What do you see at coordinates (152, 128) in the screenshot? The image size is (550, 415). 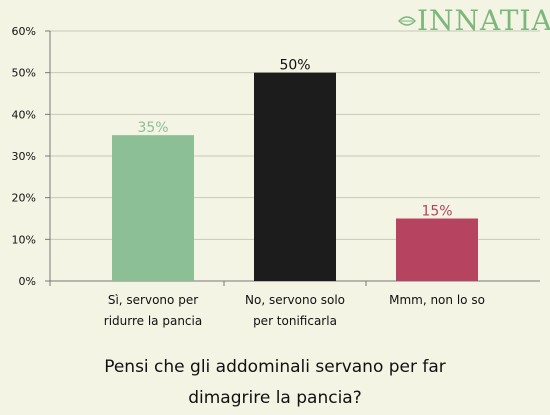 I see `bar-value-label: 35%` at bounding box center [152, 128].